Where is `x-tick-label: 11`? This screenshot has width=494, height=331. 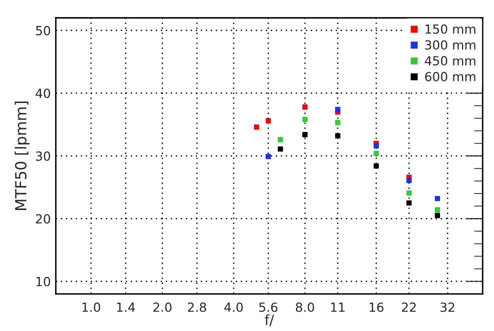 x-tick-label: 11 is located at coordinates (338, 307).